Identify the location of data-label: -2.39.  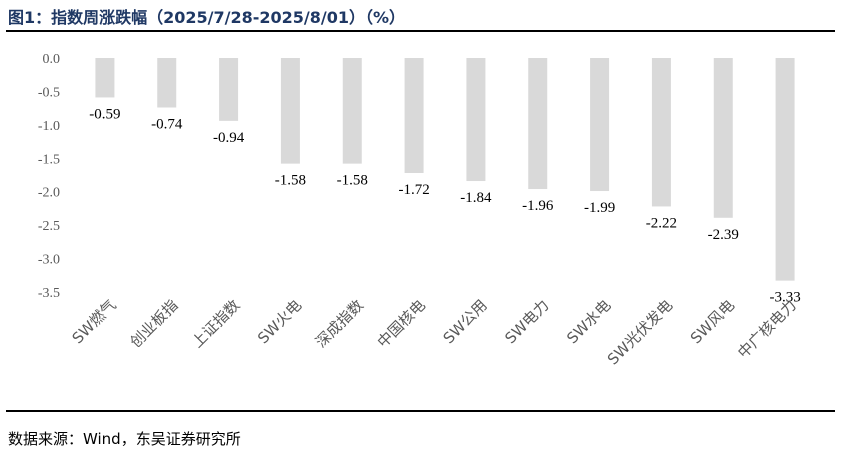
(723, 235).